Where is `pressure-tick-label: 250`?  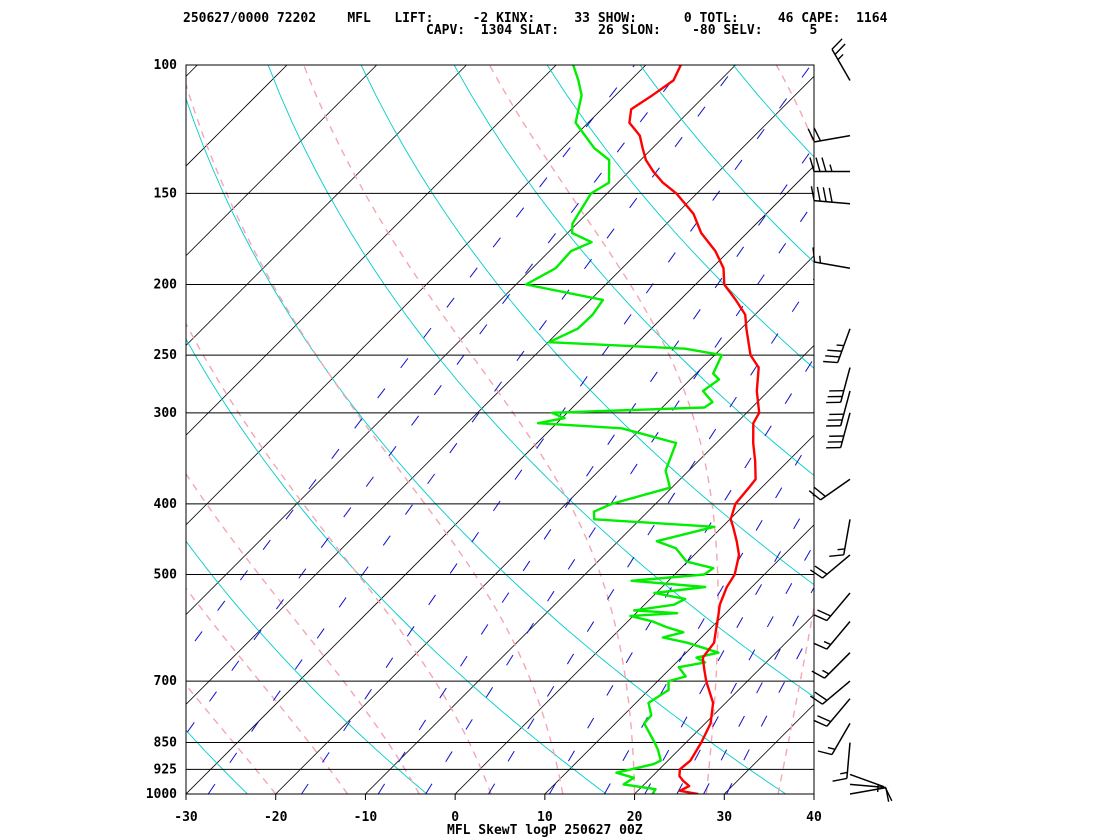 pressure-tick-label: 250 is located at coordinates (166, 355).